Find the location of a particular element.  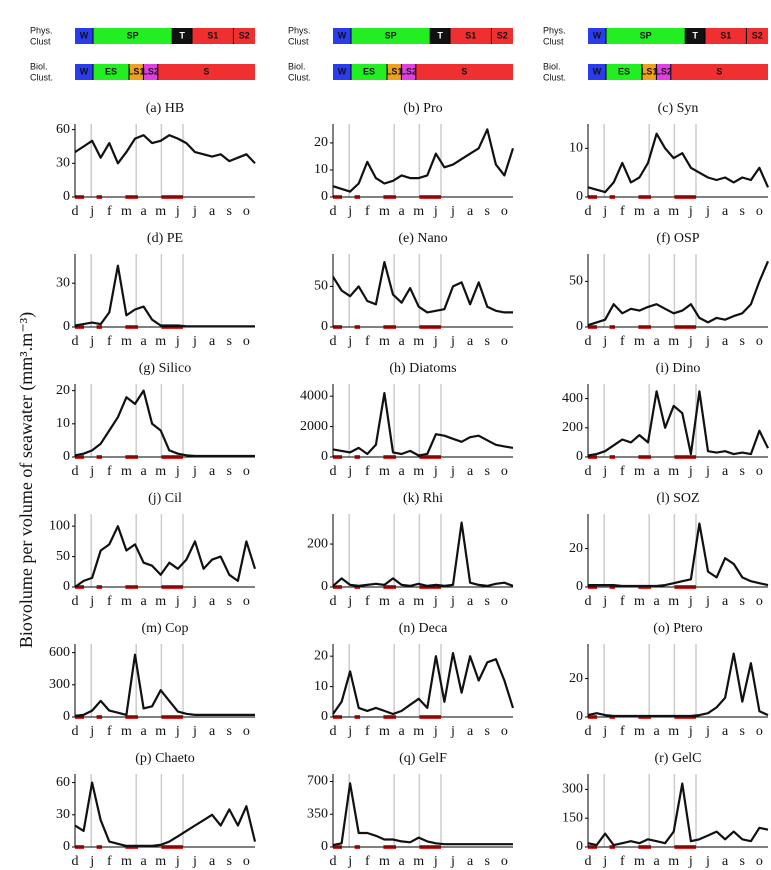

y-tick-label: 4000 is located at coordinates (314, 395).